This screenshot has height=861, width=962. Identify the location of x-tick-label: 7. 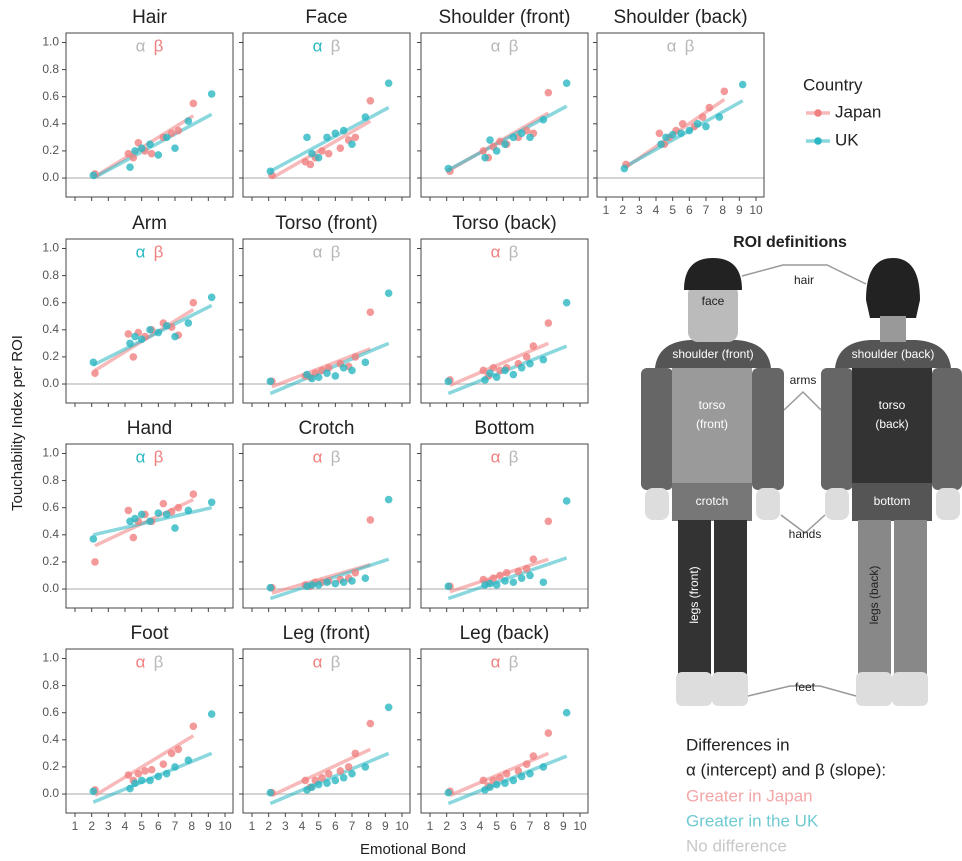
(175, 826).